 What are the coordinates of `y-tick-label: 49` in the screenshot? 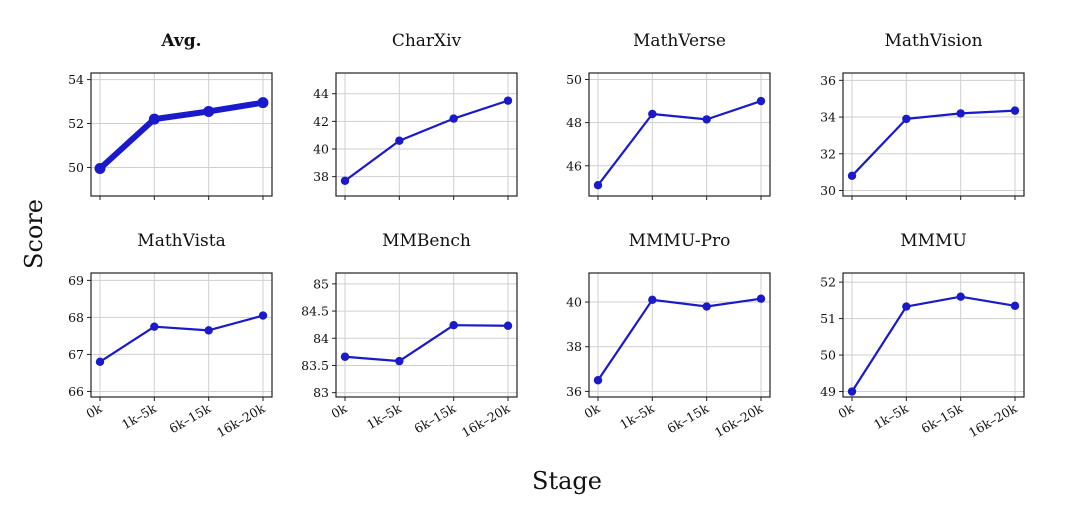 It's located at (828, 391).